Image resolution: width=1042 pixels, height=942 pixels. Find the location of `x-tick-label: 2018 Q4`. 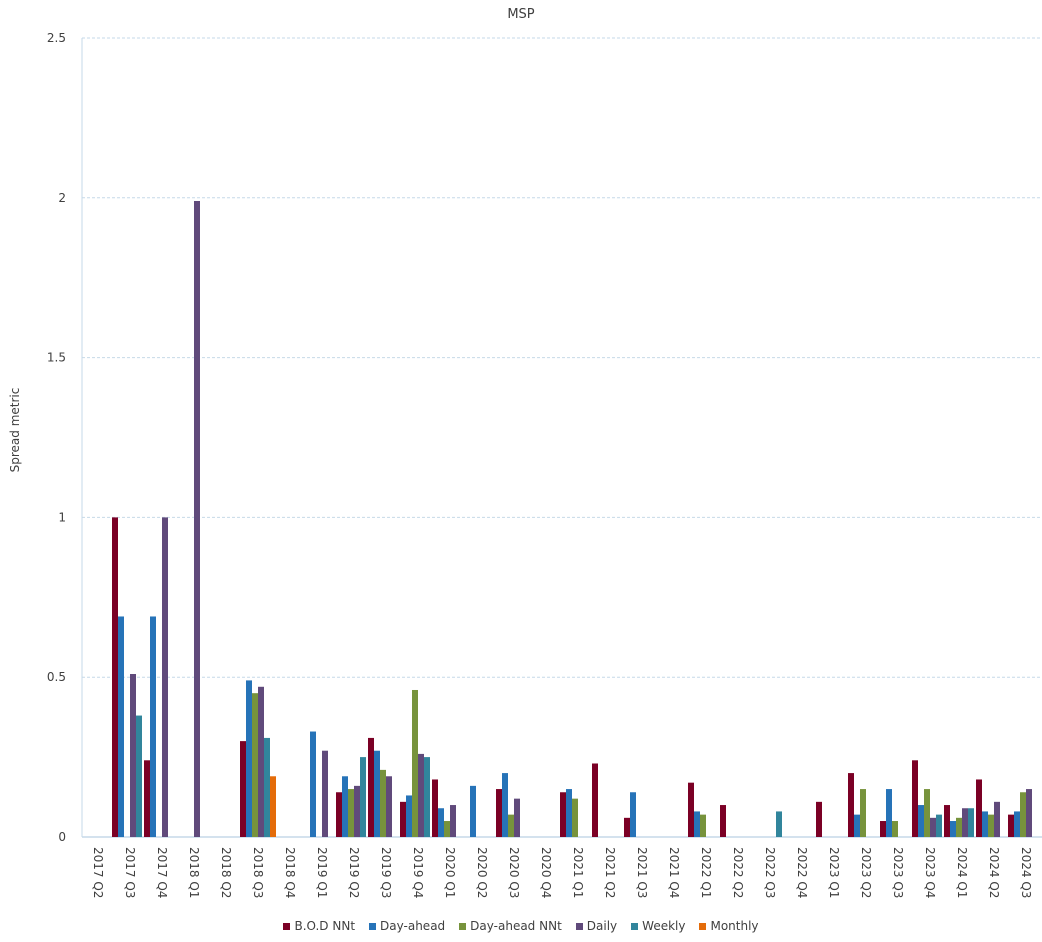

x-tick-label: 2018 Q4 is located at coordinates (290, 872).